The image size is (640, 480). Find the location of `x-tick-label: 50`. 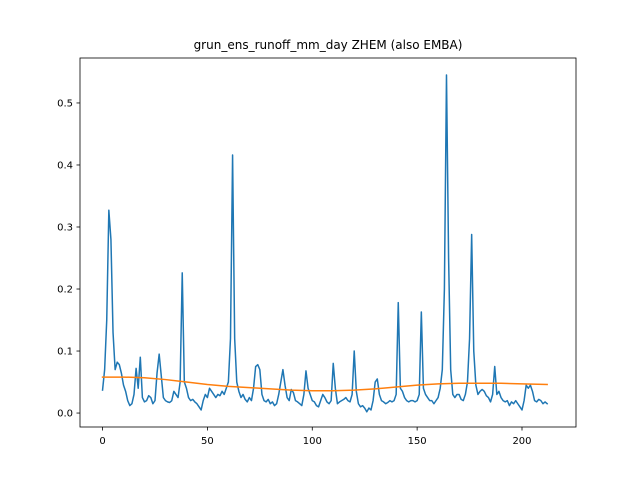

x-tick-label: 50 is located at coordinates (207, 441).